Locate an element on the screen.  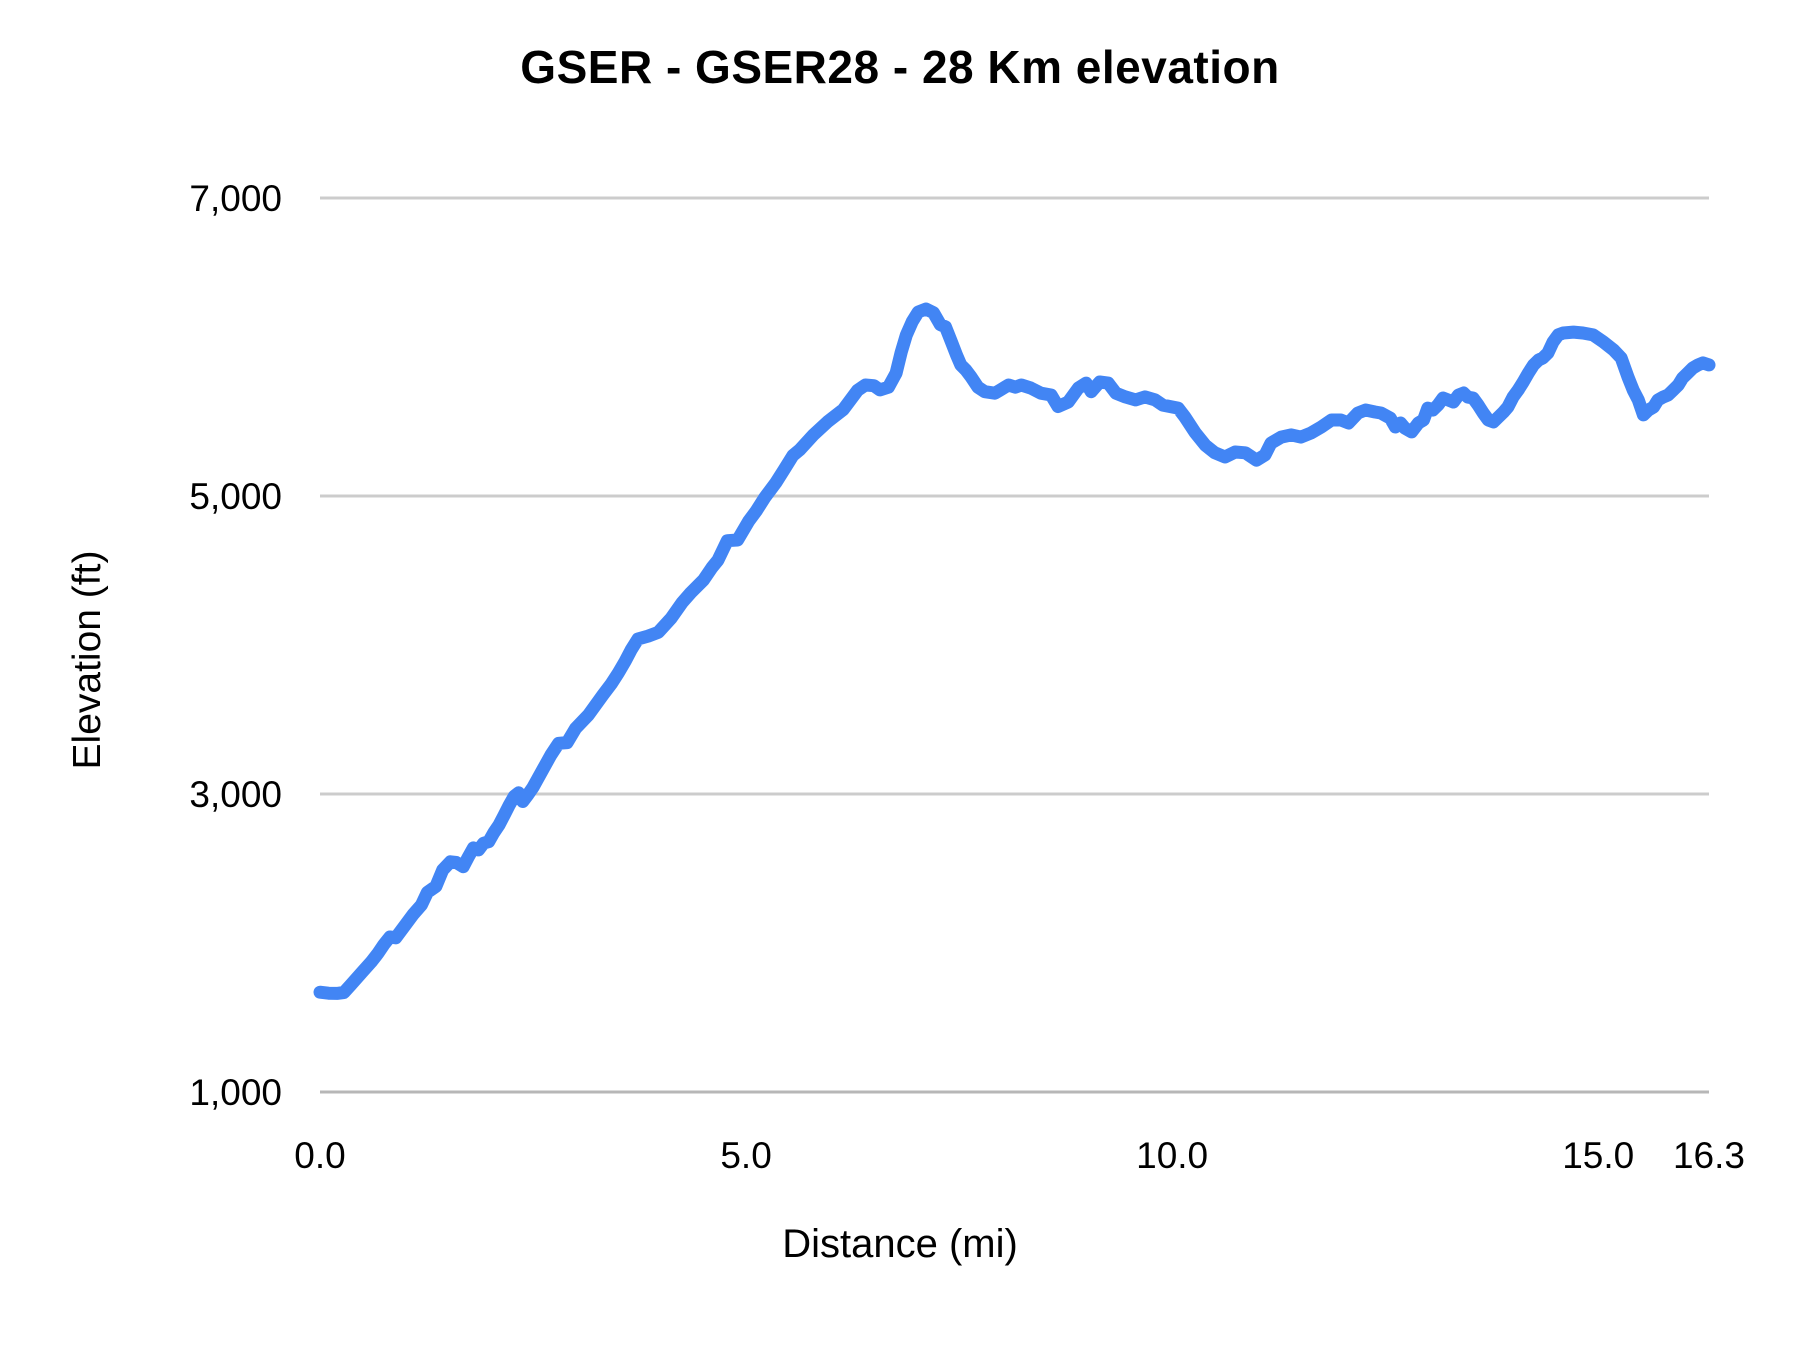
y-tick-labels: 1,000 3,000 5,000 7,000 is located at coordinates (235, 645).